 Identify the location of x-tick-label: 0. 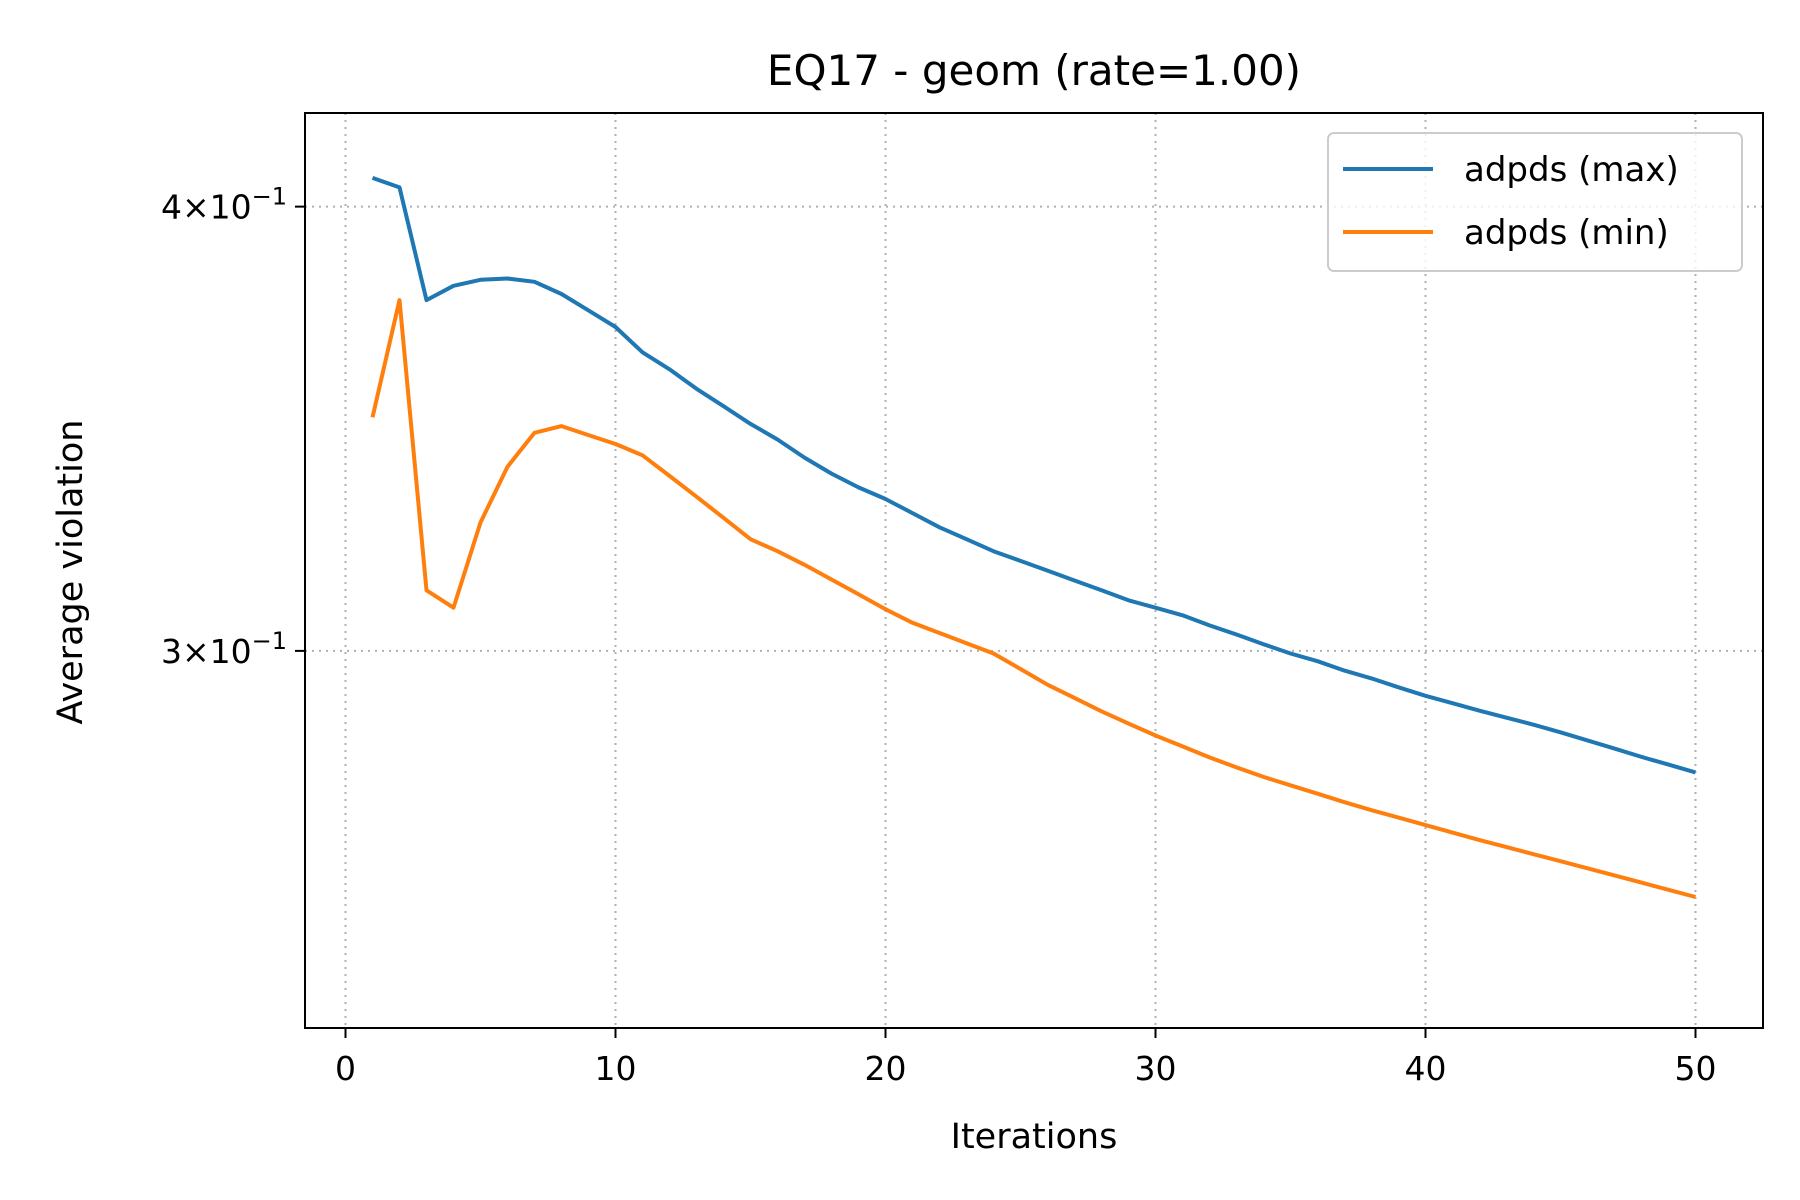
(345, 1068).